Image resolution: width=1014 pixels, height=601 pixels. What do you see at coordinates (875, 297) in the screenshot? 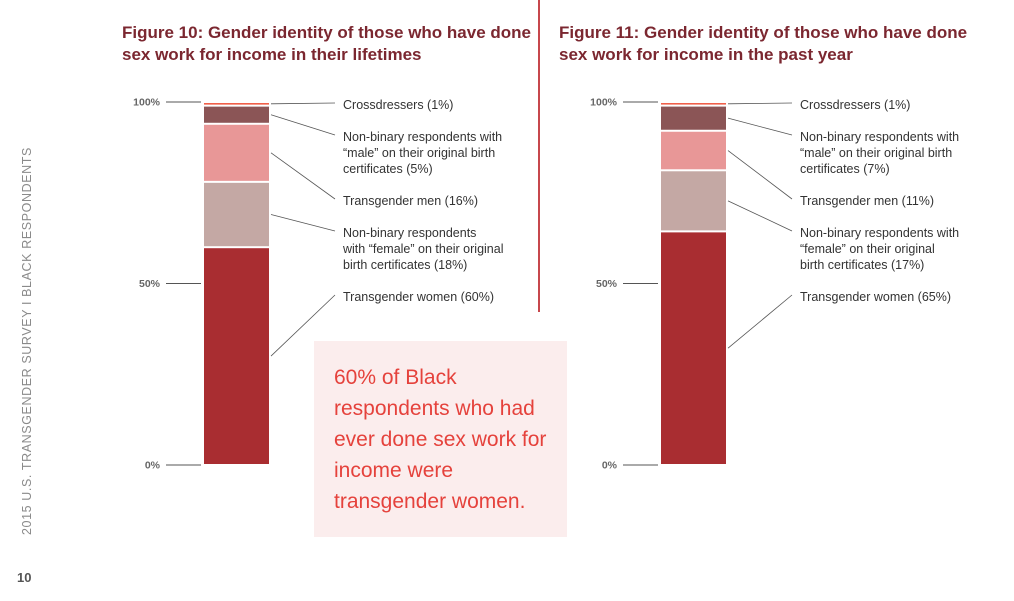
I see `series-label: Transgender women (65%)` at bounding box center [875, 297].